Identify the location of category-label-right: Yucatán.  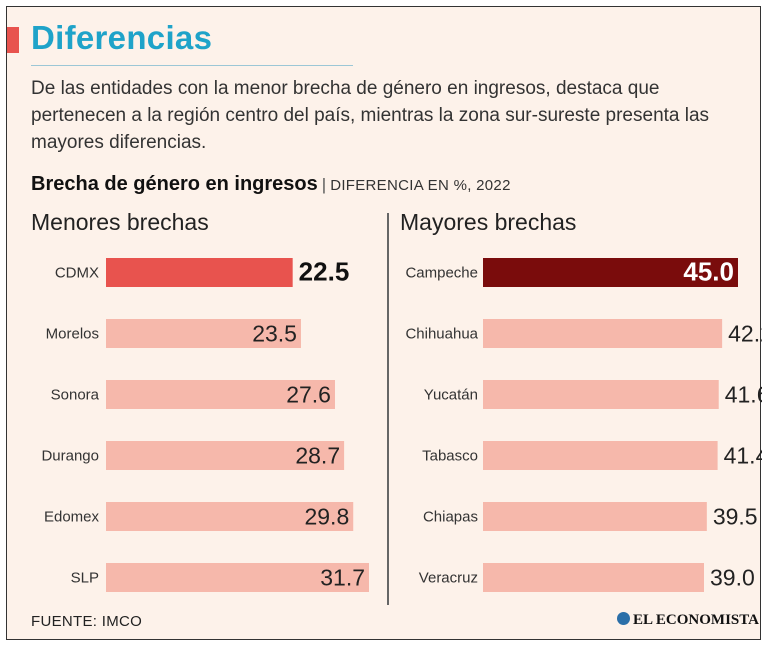
(451, 395).